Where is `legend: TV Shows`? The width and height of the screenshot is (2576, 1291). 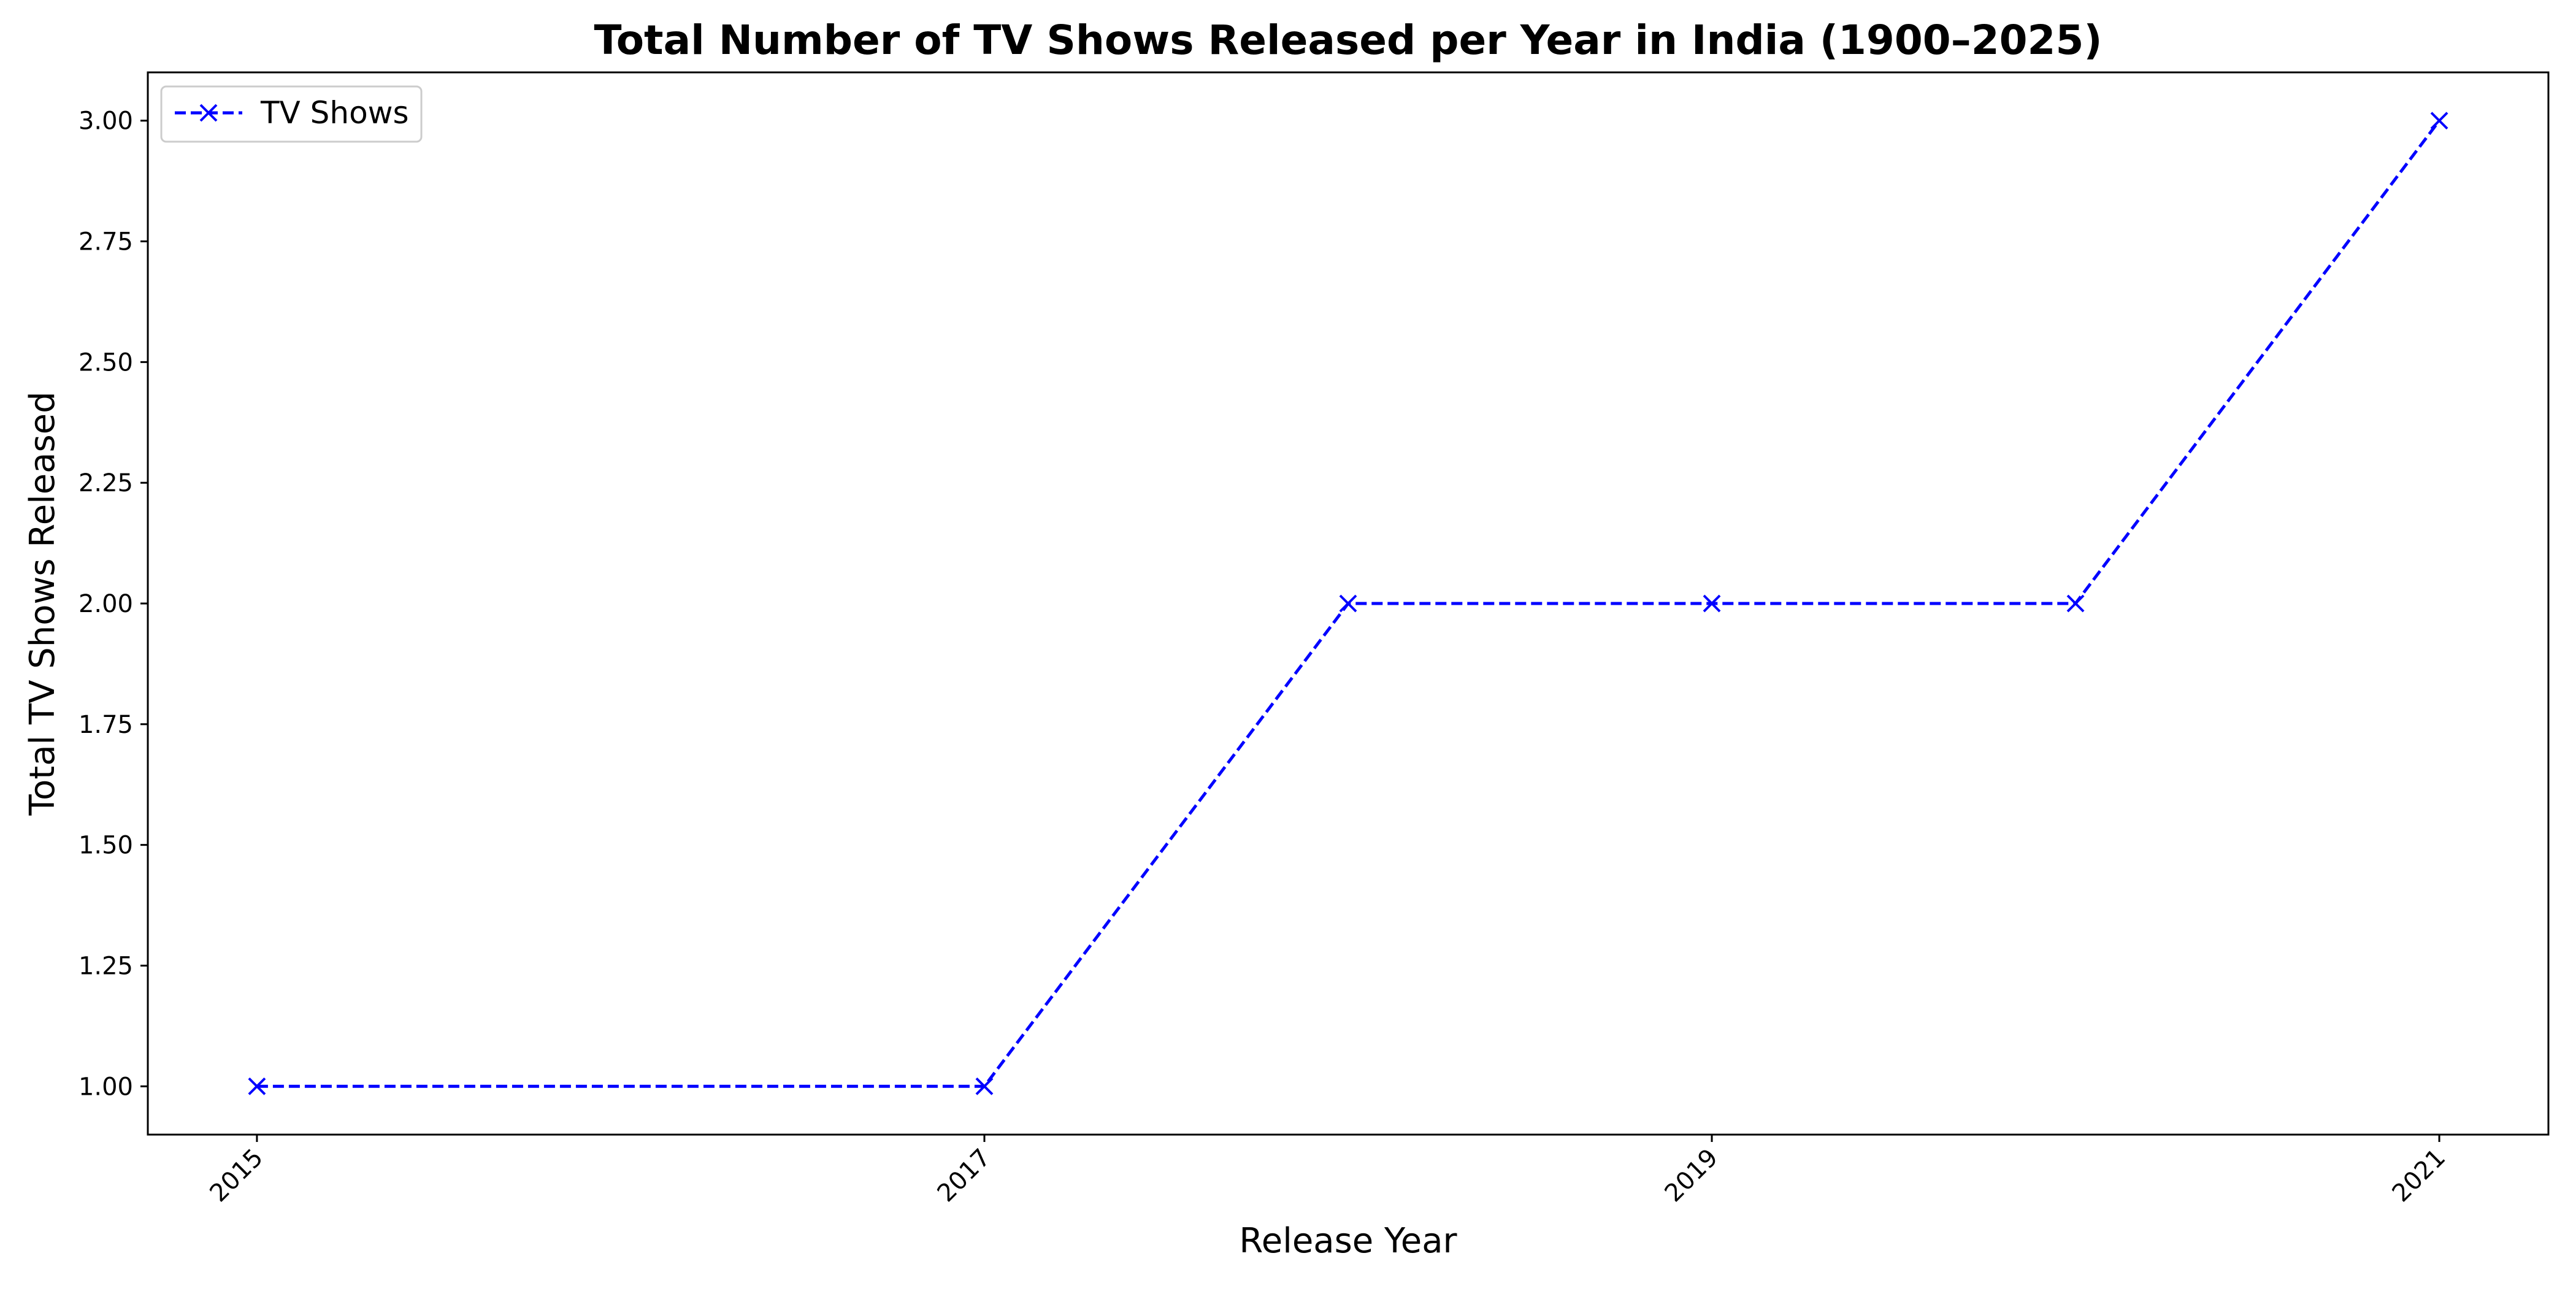
legend: TV Shows is located at coordinates (291, 114).